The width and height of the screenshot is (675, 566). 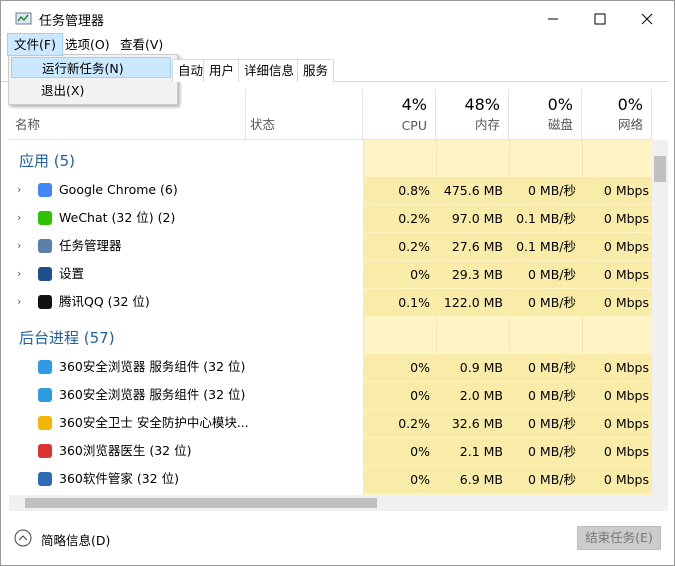 I want to click on cpu-cell: 0.8%, so click(x=399, y=190).